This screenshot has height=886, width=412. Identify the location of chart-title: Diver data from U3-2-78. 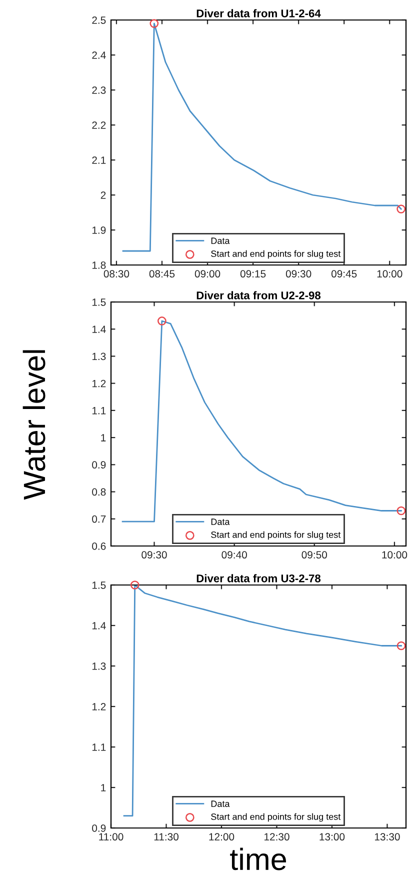
(258, 578).